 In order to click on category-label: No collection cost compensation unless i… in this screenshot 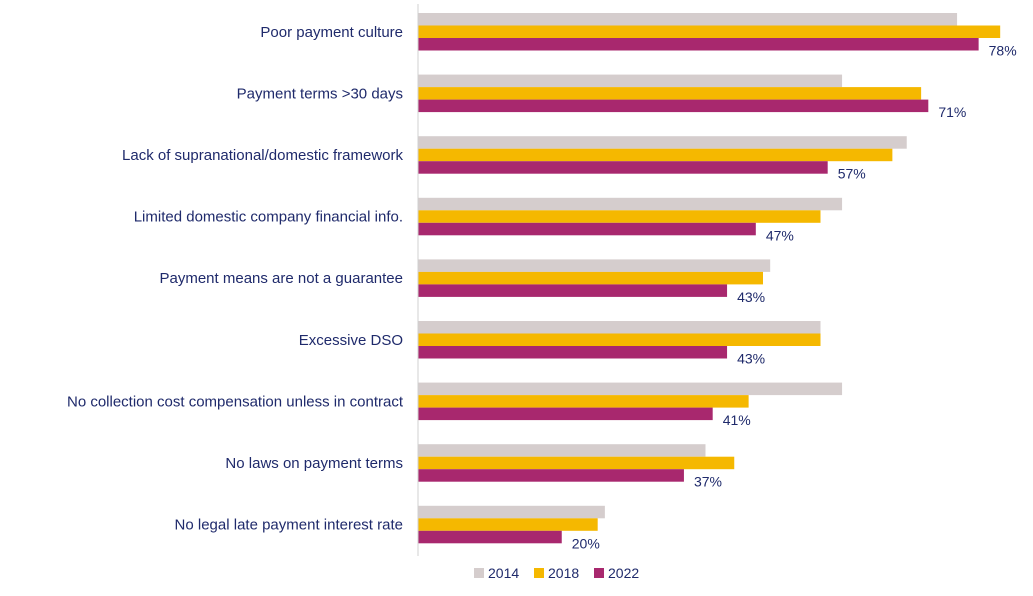, I will do `click(235, 401)`.